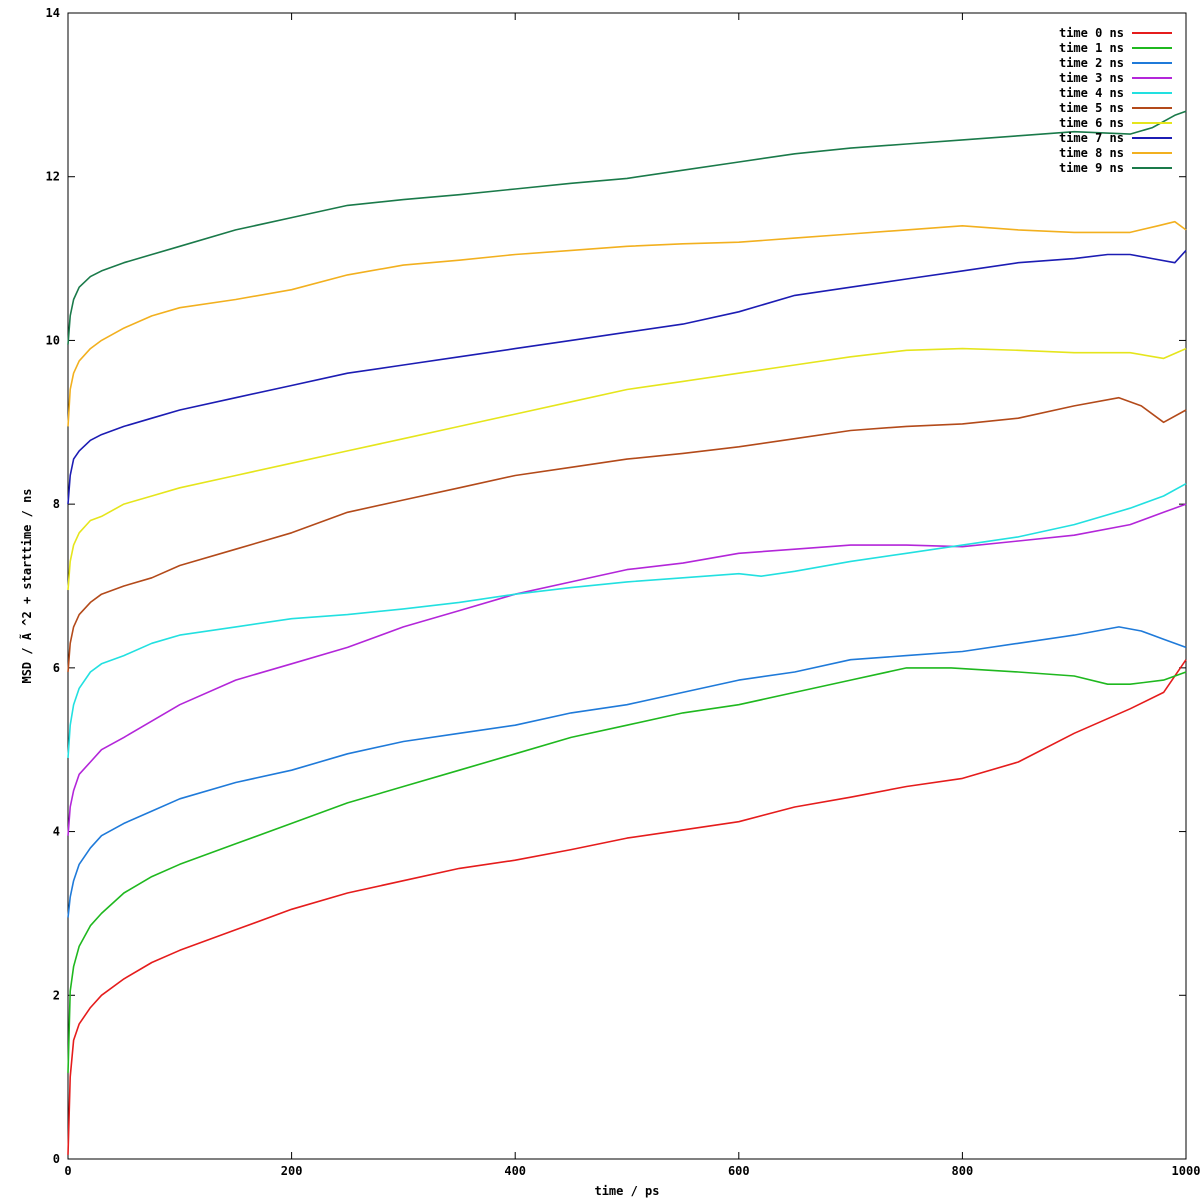 The height and width of the screenshot is (1200, 1200). Describe the element at coordinates (56, 504) in the screenshot. I see `y-tick-label: 8` at that location.